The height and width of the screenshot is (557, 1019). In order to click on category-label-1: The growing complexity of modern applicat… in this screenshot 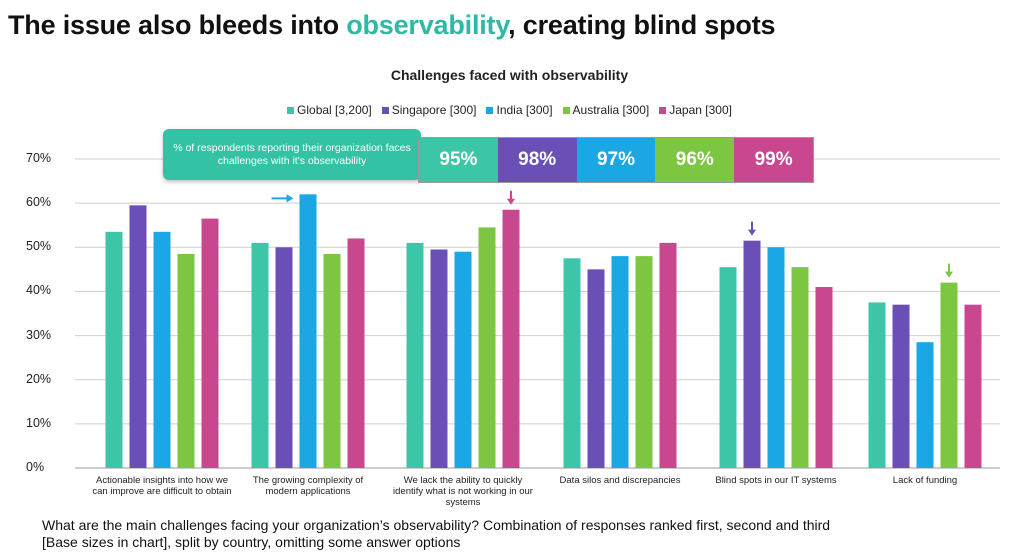, I will do `click(308, 486)`.